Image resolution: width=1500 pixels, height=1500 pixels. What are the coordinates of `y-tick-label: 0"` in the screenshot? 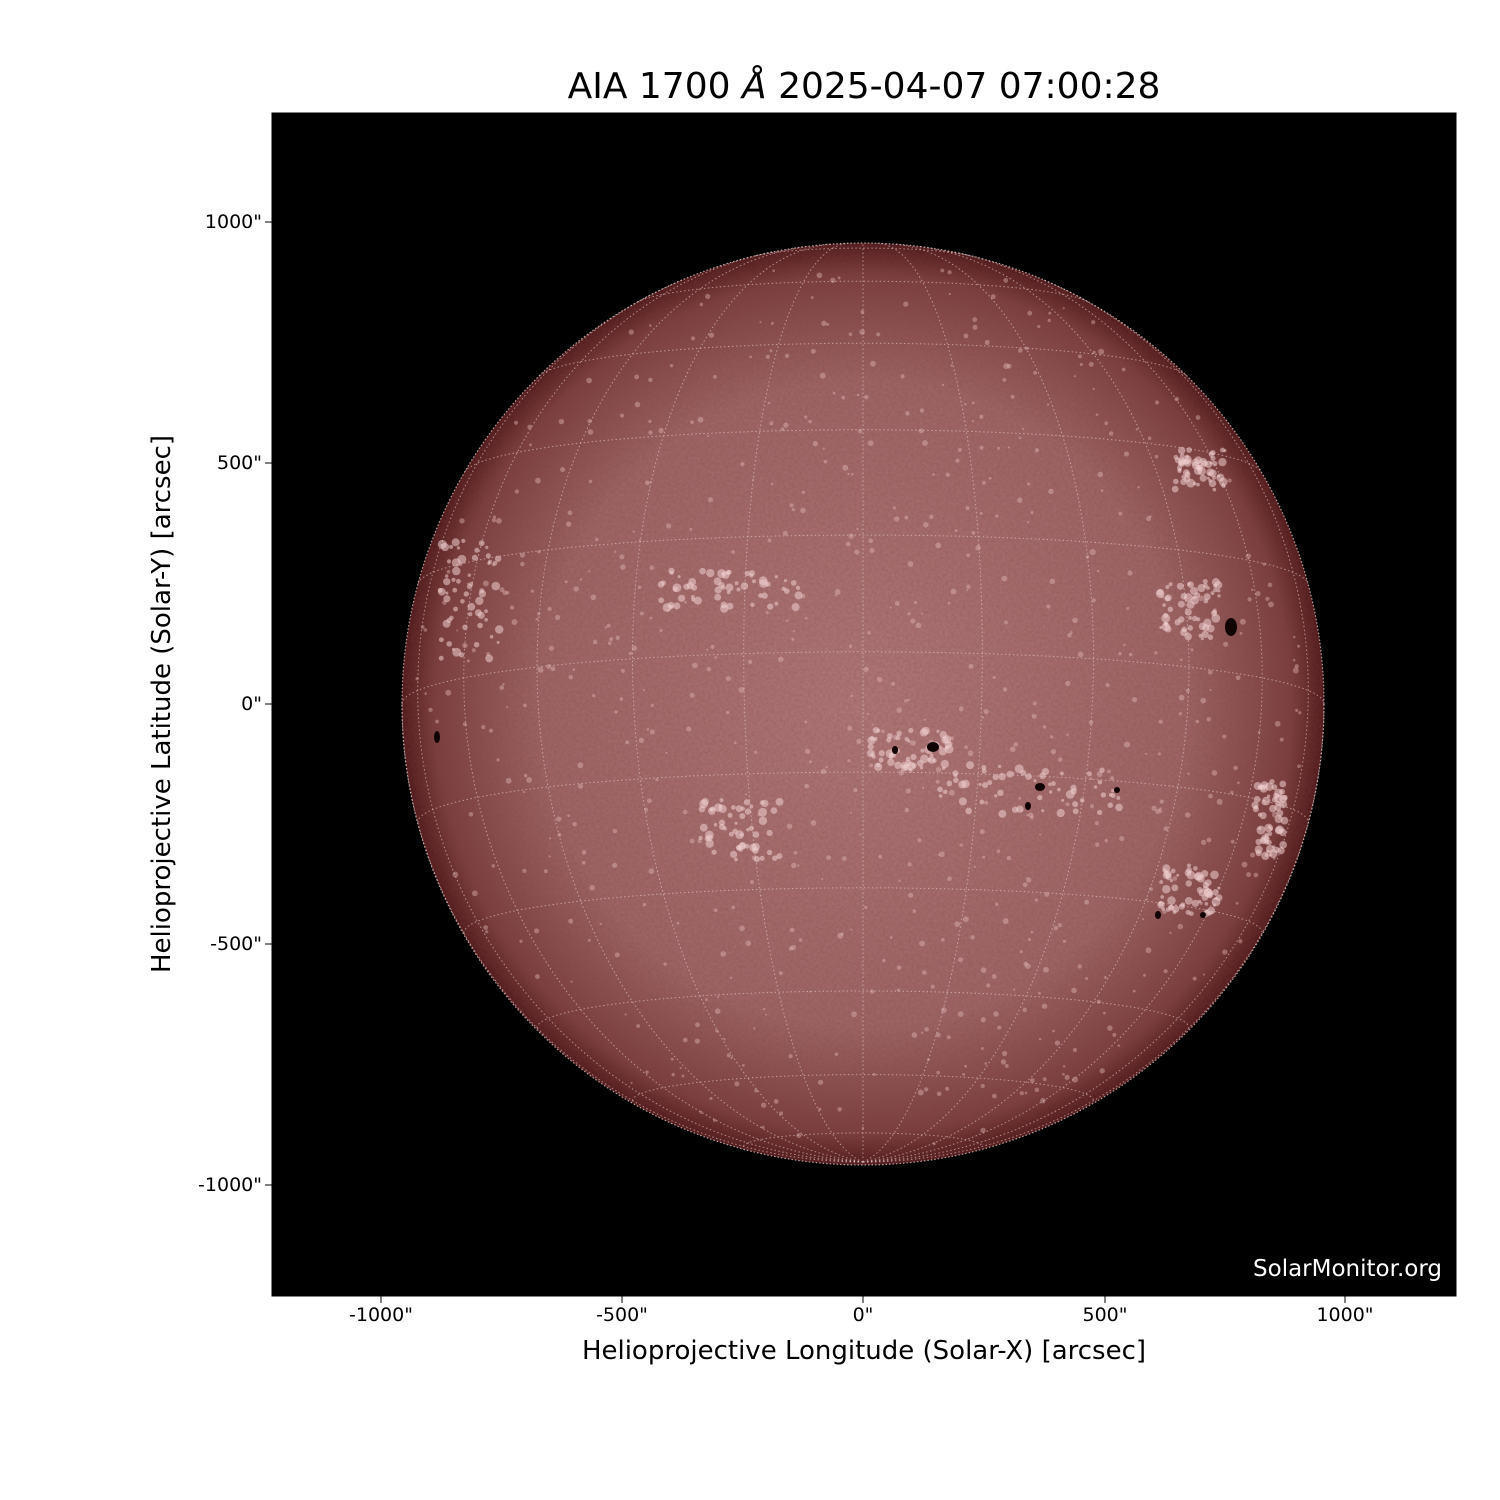 It's located at (251, 704).